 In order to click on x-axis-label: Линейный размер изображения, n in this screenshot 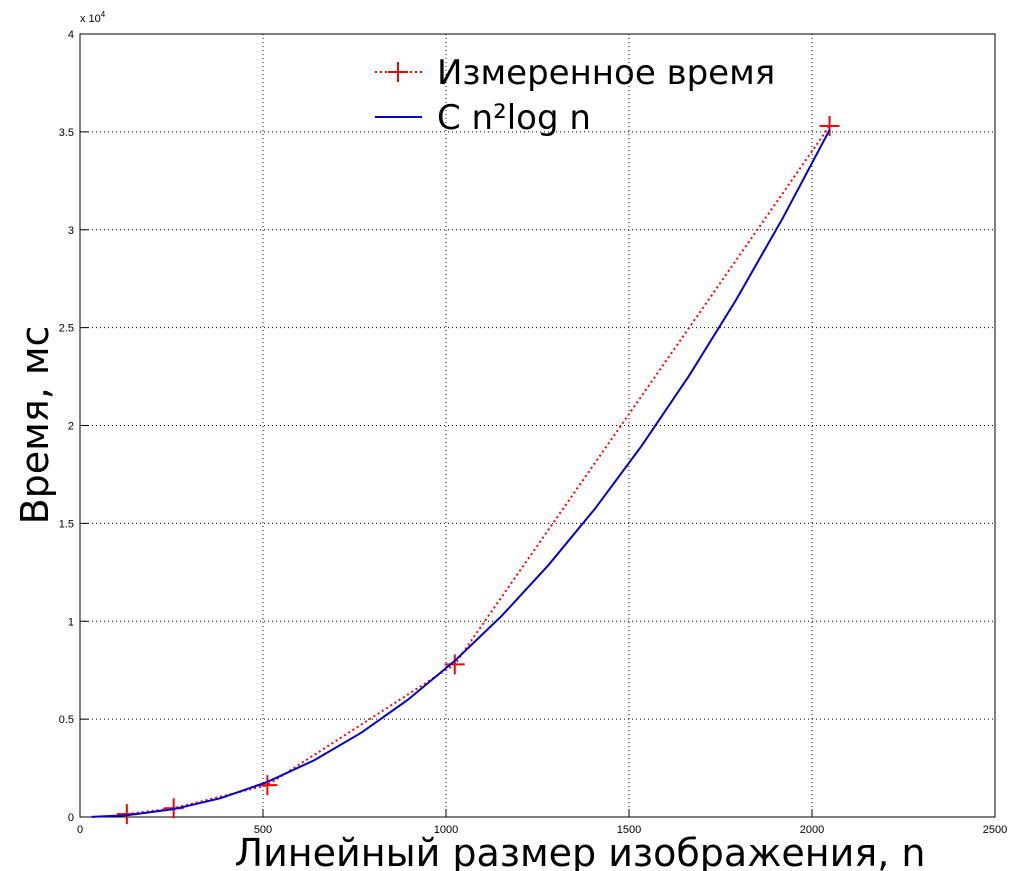, I will do `click(580, 851)`.